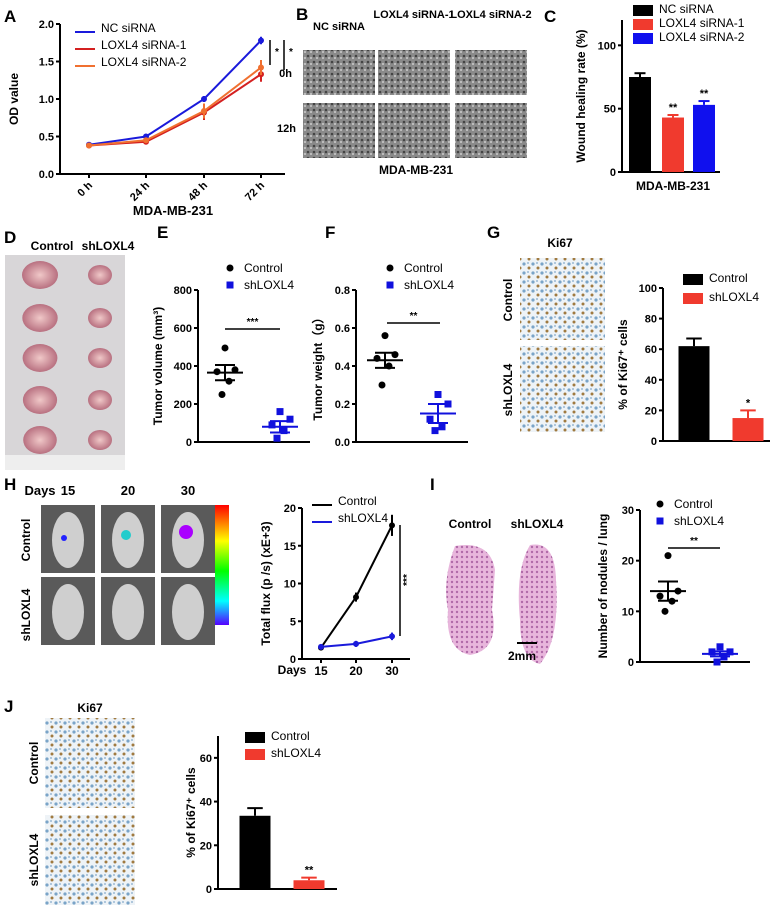  Describe the element at coordinates (40, 440) in the screenshot. I see `tumor-control` at that location.